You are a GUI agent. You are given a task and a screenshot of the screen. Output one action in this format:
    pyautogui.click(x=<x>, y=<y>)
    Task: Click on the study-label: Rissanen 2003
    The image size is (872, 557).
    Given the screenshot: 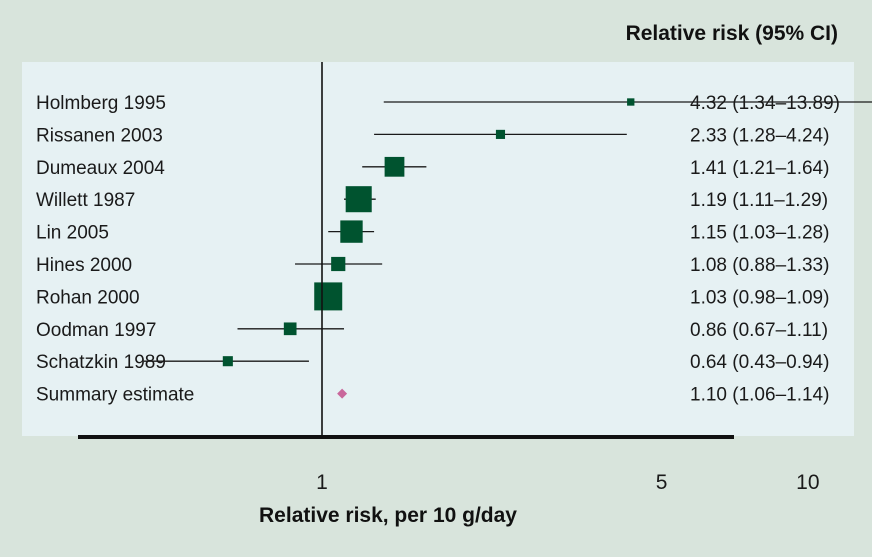 What is the action you would take?
    pyautogui.click(x=99, y=135)
    